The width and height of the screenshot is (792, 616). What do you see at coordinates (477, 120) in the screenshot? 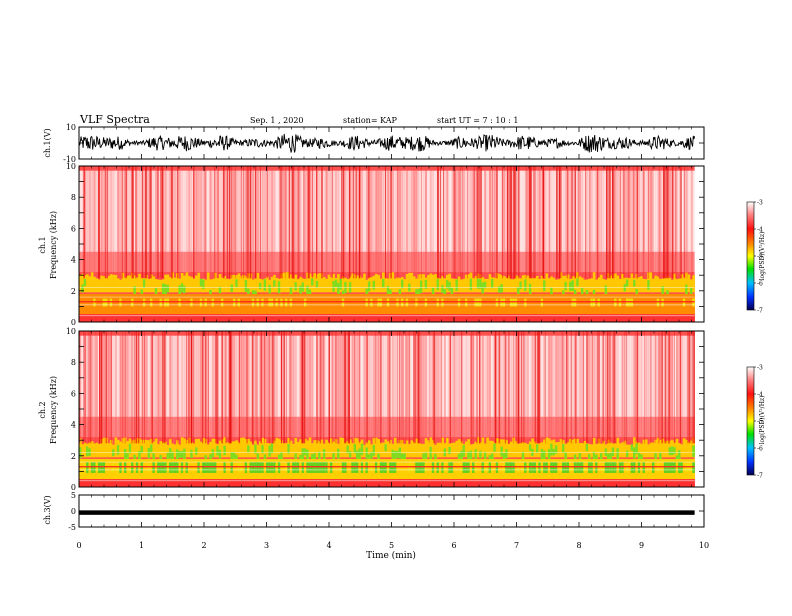
I see `start-time-label: start UT = 7 : 10 : 1` at bounding box center [477, 120].